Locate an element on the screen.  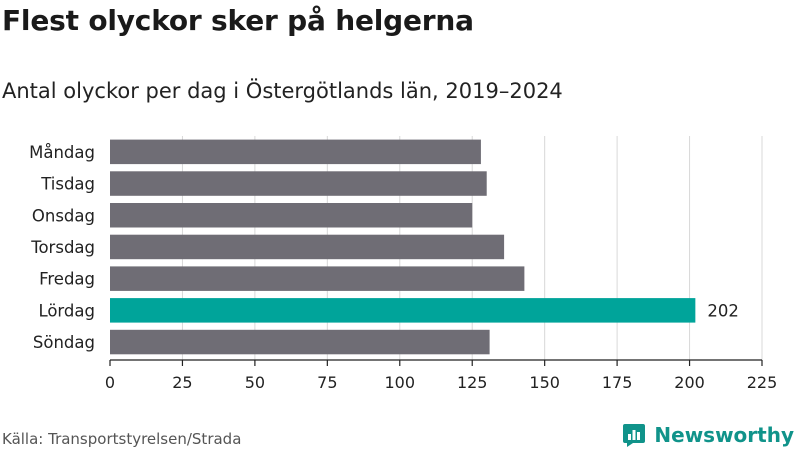
brand-name: Newsworthy is located at coordinates (724, 435).